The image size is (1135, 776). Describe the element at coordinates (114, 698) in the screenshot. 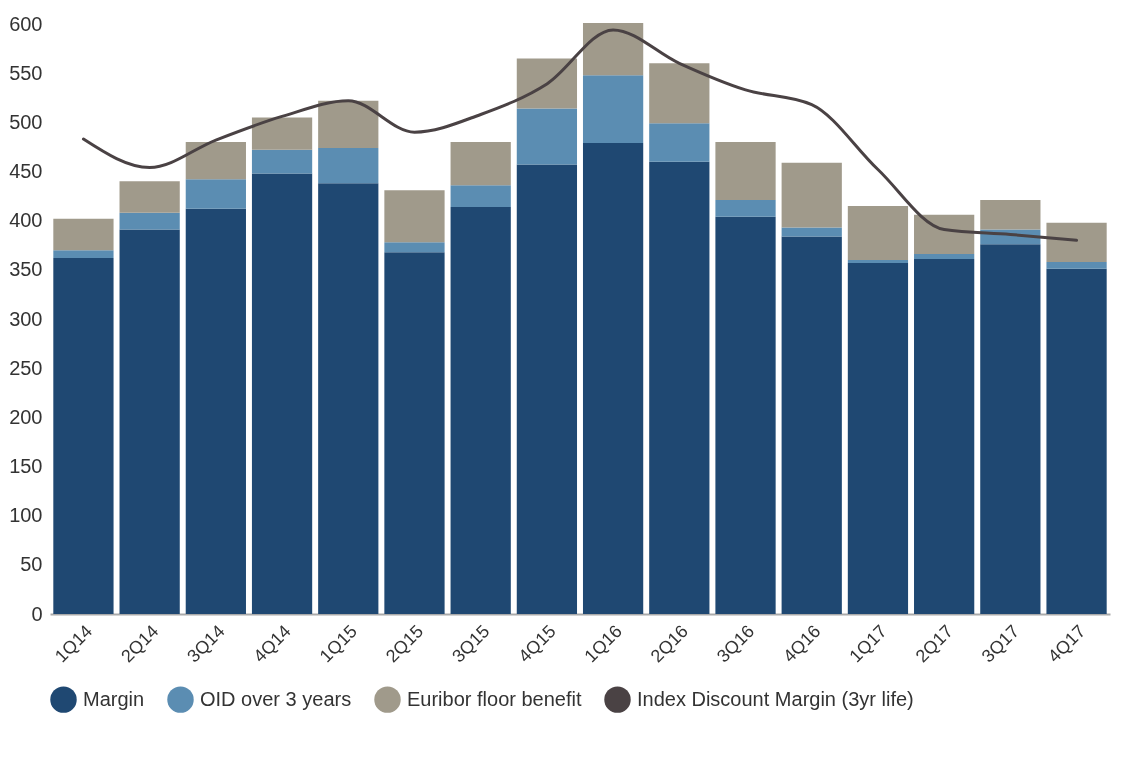

I see `legend-label: Margin` at that location.